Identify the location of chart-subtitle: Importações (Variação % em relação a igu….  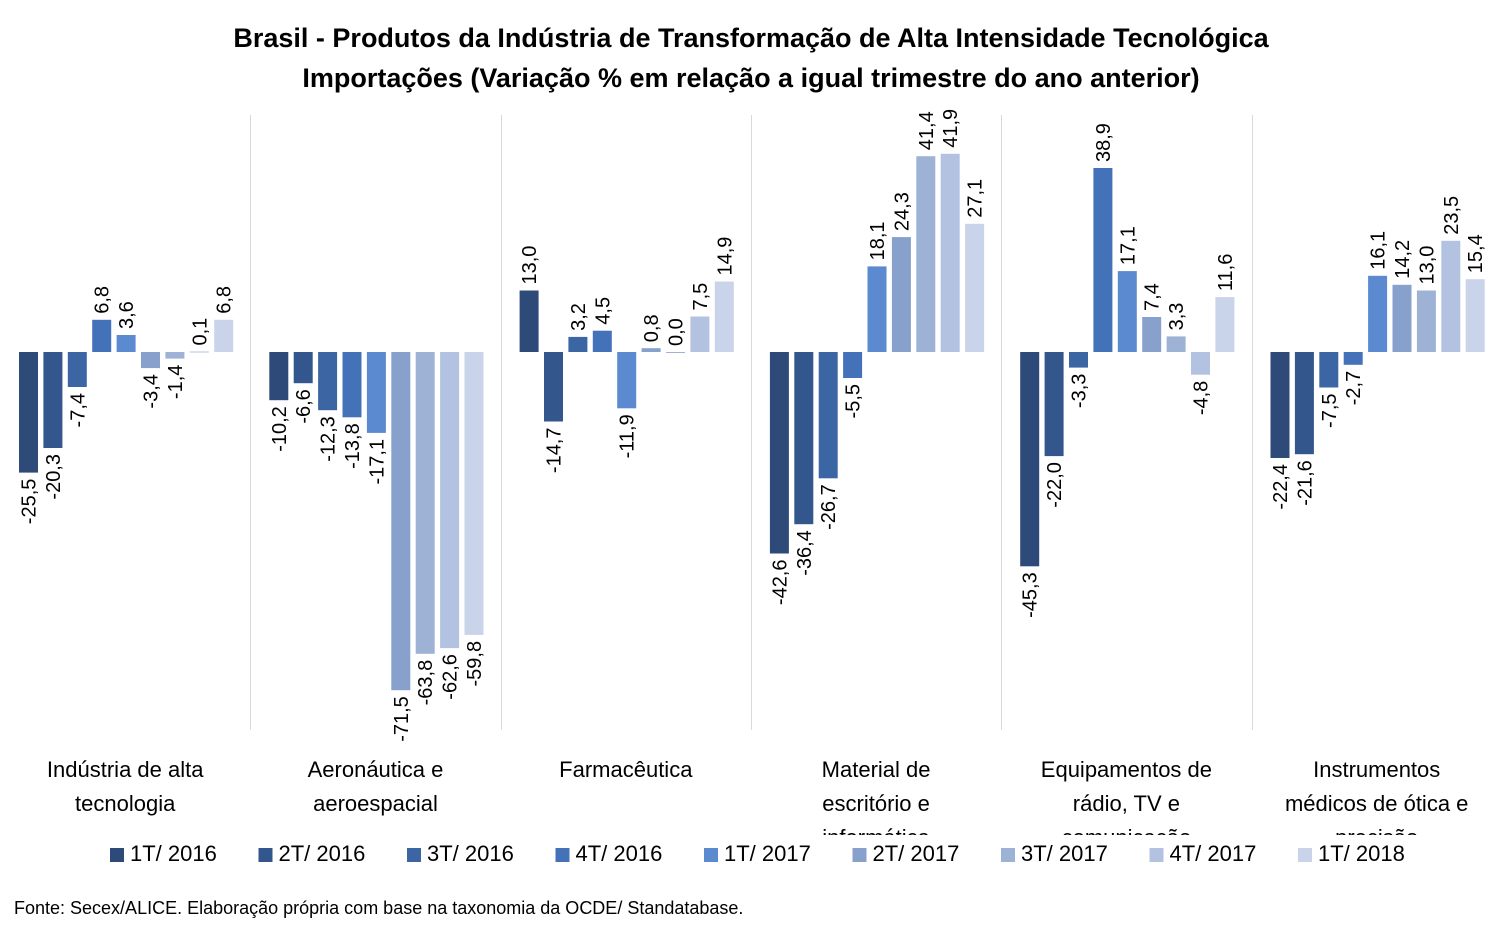
(750, 78).